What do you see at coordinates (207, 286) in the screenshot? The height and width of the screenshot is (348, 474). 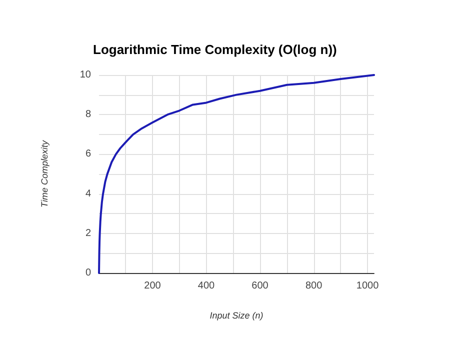 I see `x-tick-label: 400` at bounding box center [207, 286].